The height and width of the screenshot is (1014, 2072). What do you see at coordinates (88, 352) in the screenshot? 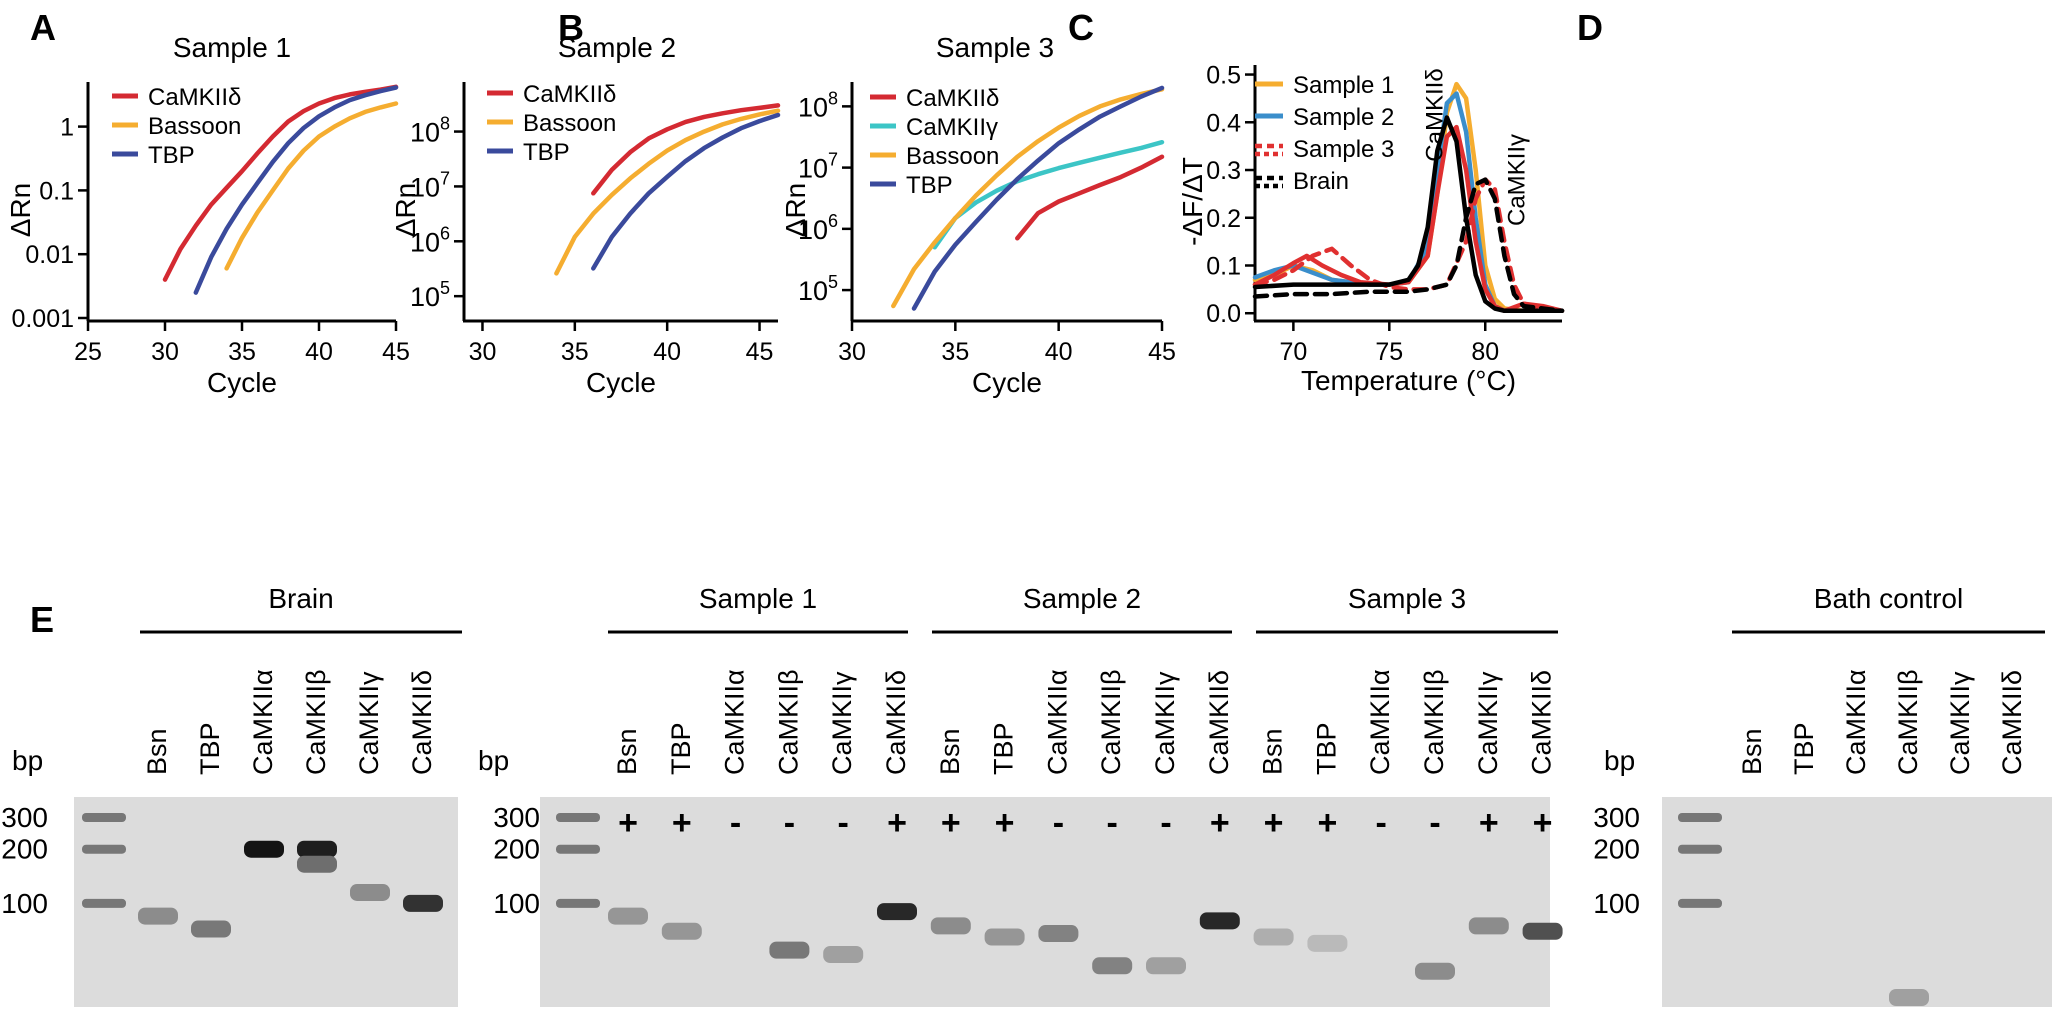
I see `x-tick-label: 25` at bounding box center [88, 352].